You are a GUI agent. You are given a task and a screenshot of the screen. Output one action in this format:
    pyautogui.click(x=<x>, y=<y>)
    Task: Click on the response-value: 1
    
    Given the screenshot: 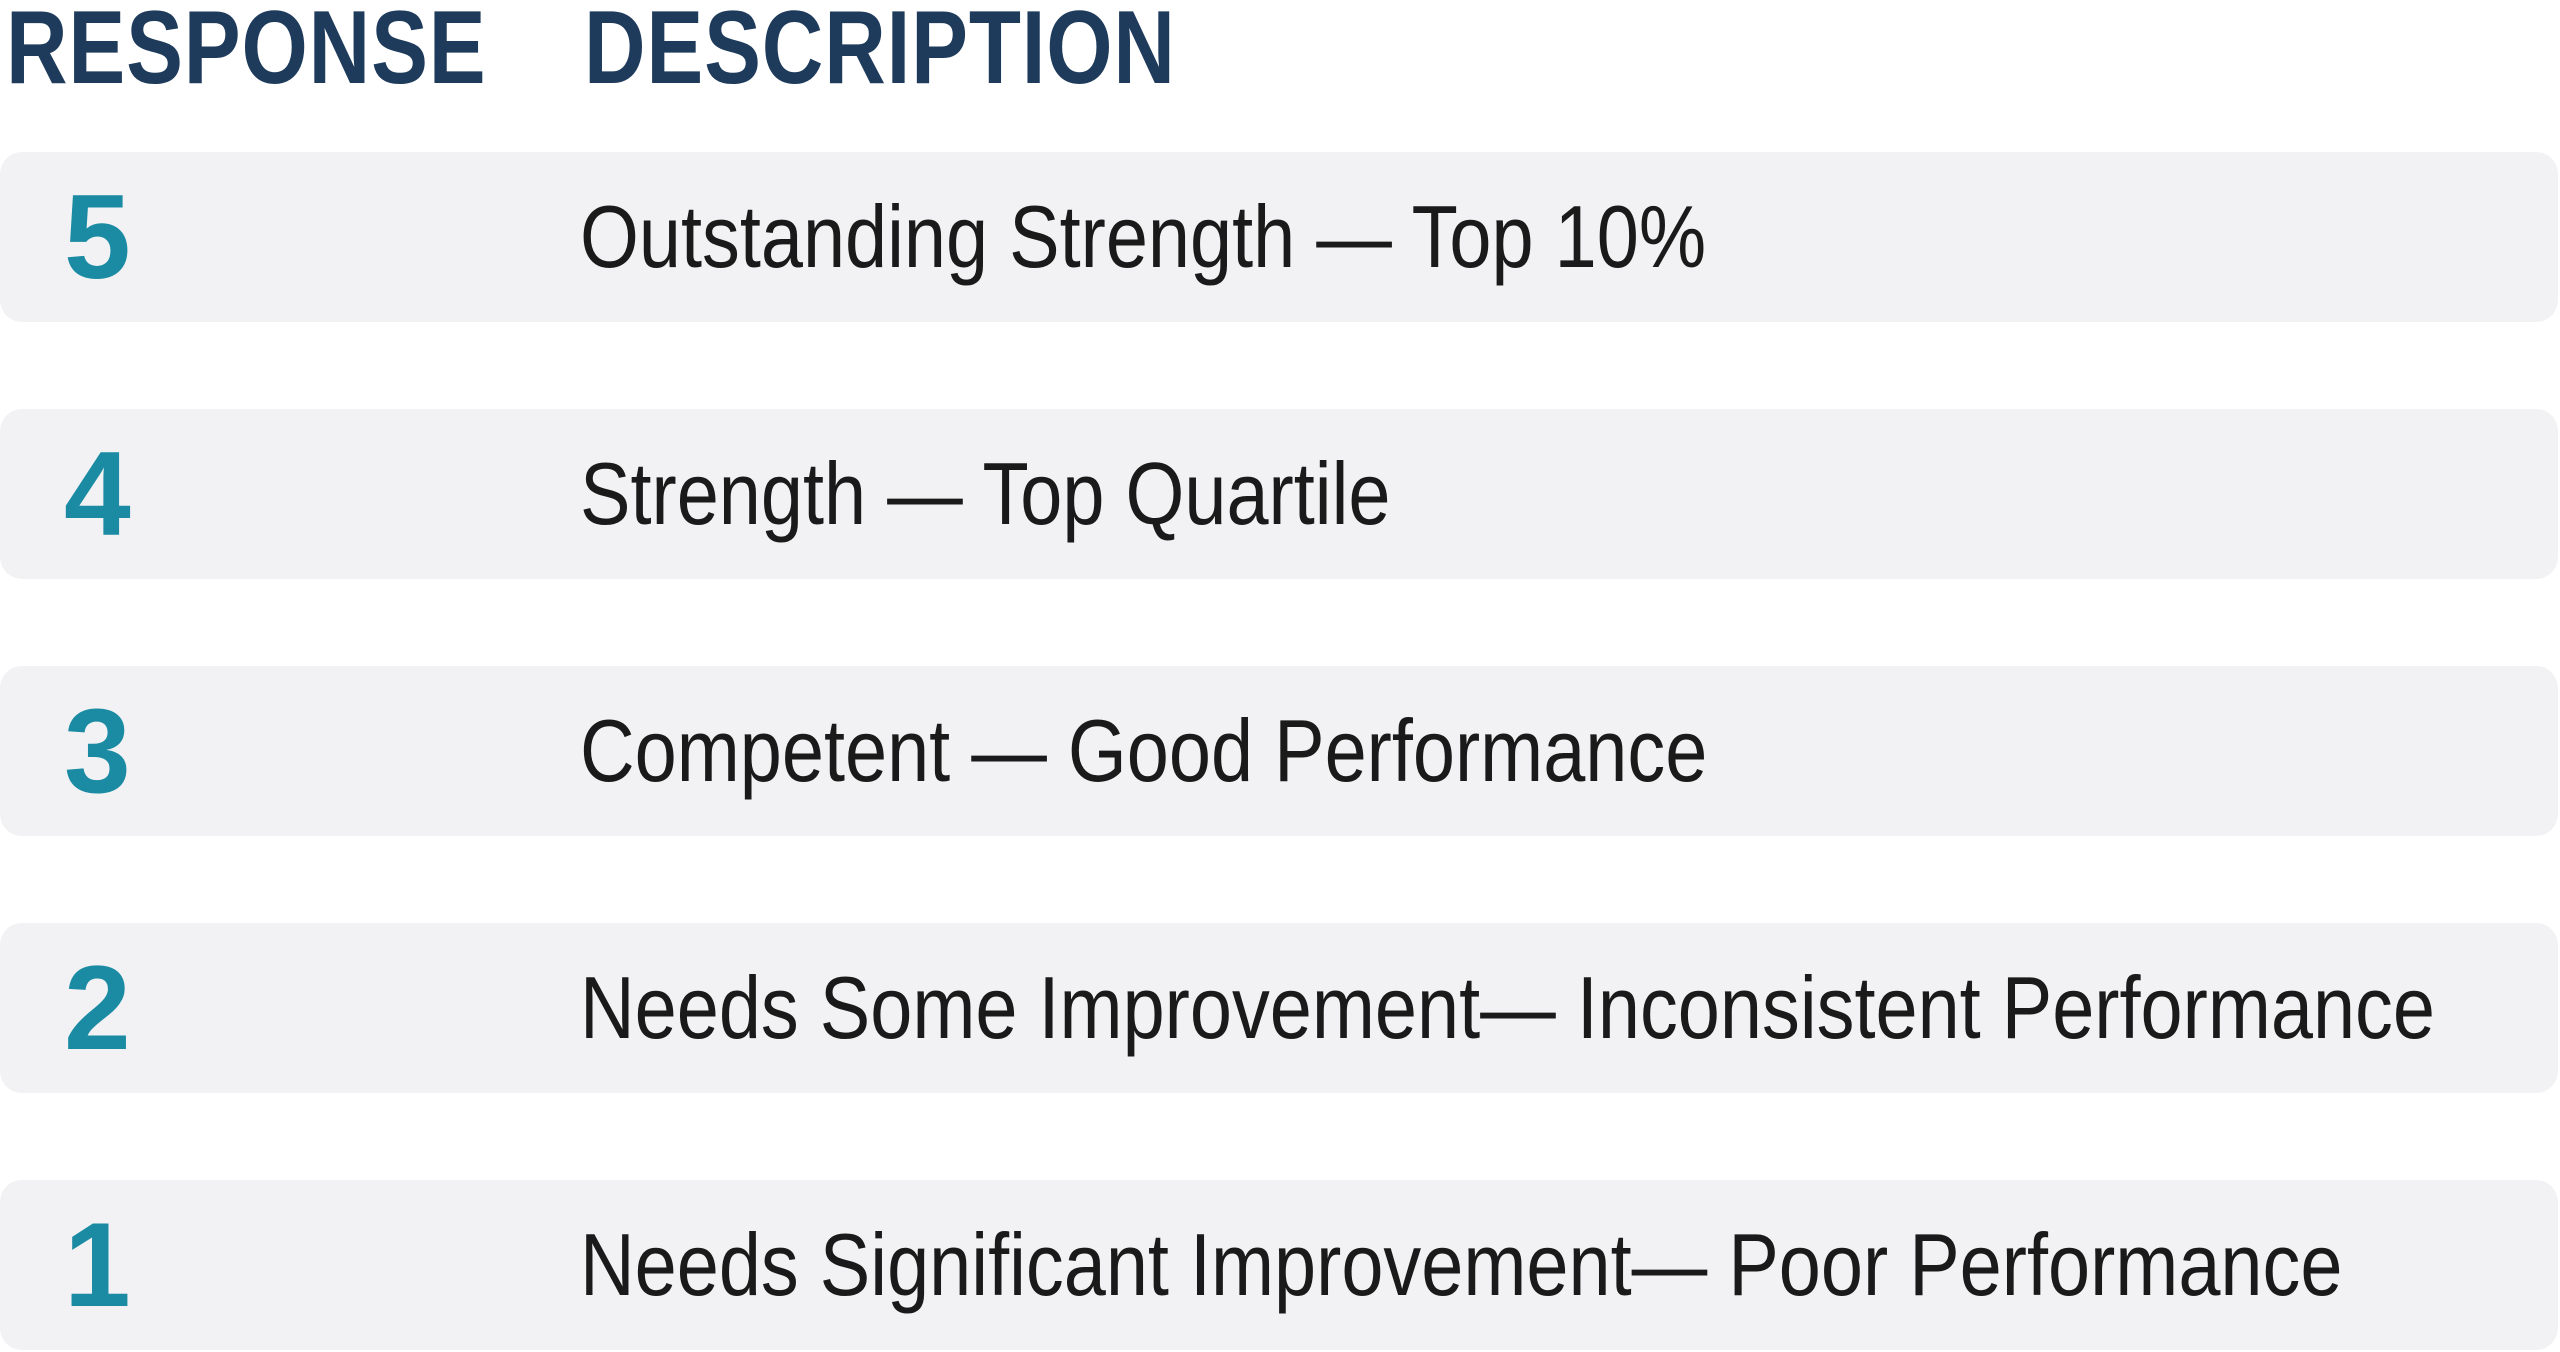 What is the action you would take?
    pyautogui.click(x=97, y=1265)
    